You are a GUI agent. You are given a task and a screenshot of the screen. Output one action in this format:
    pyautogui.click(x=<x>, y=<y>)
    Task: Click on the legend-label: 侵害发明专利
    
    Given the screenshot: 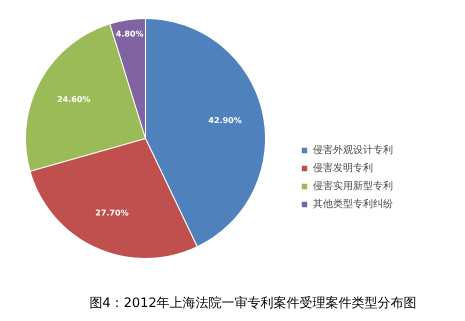 What is the action you would take?
    pyautogui.click(x=343, y=168)
    